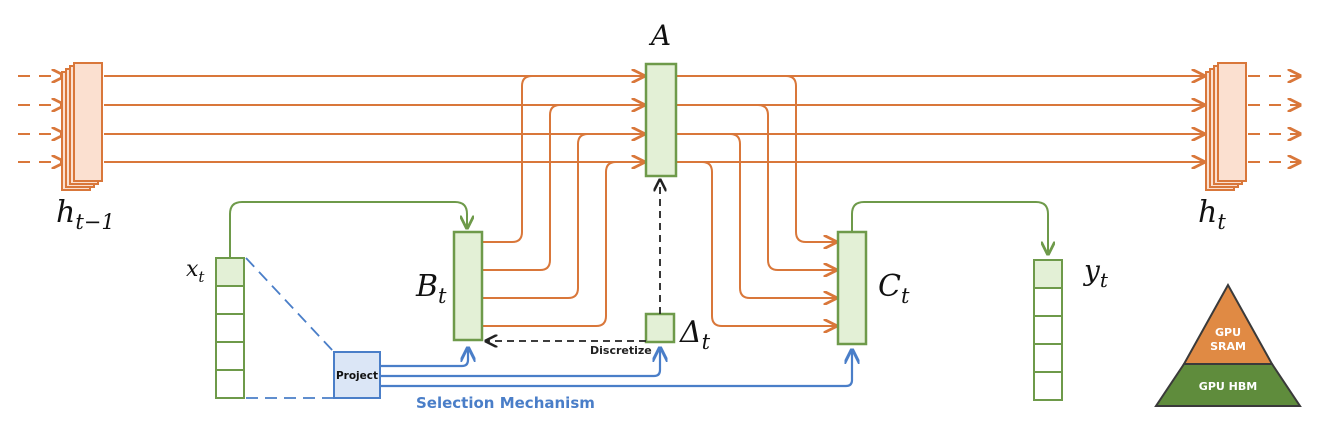 Image resolution: width=1332 pixels, height=436 pixels. Describe the element at coordinates (852, 288) in the screenshot. I see `c-matrix-box` at that location.